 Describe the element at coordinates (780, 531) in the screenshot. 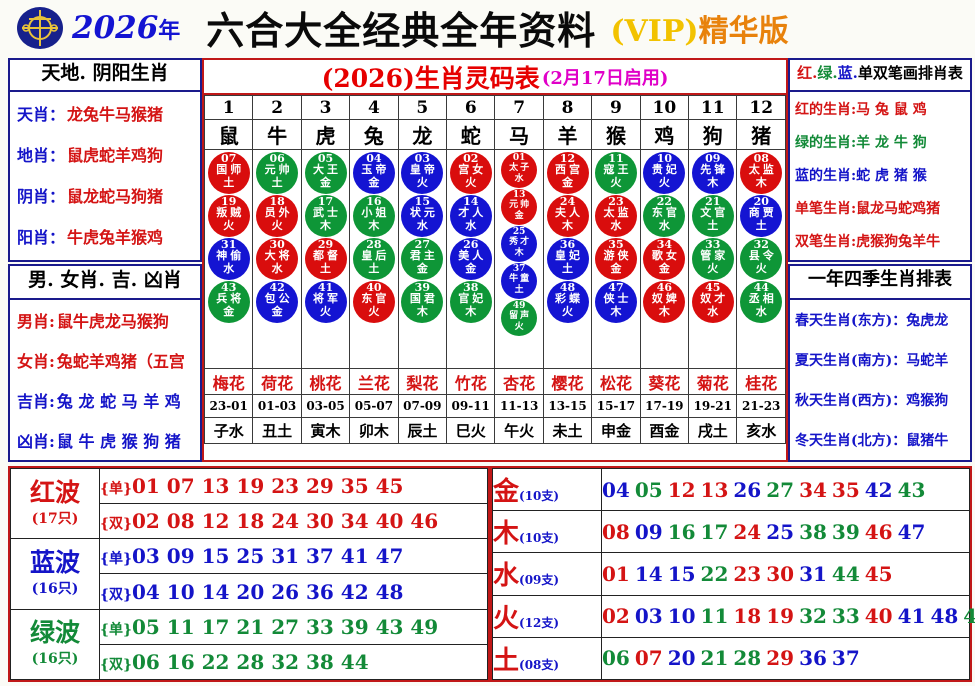

I see `element-number: 25` at that location.